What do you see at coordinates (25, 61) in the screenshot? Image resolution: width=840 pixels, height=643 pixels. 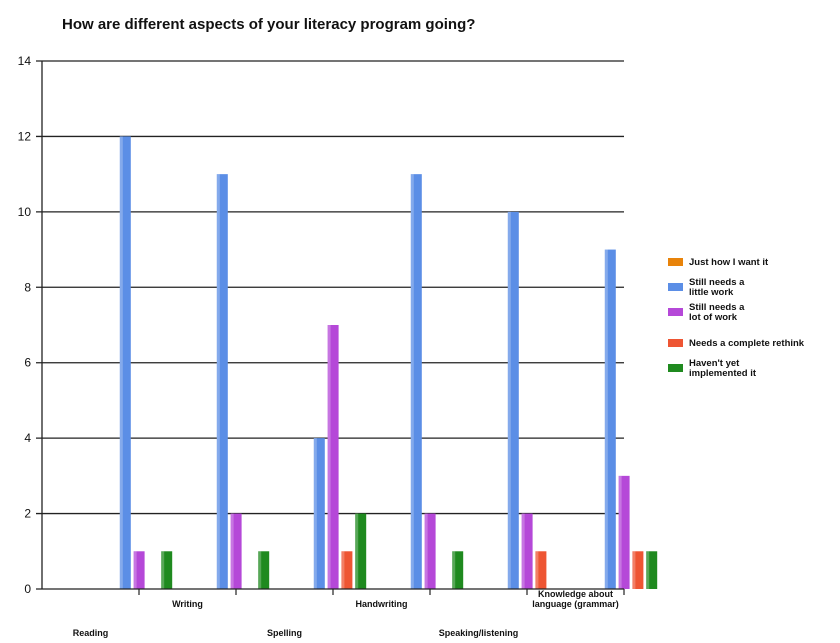 I see `y-tick-label: 14` at bounding box center [25, 61].